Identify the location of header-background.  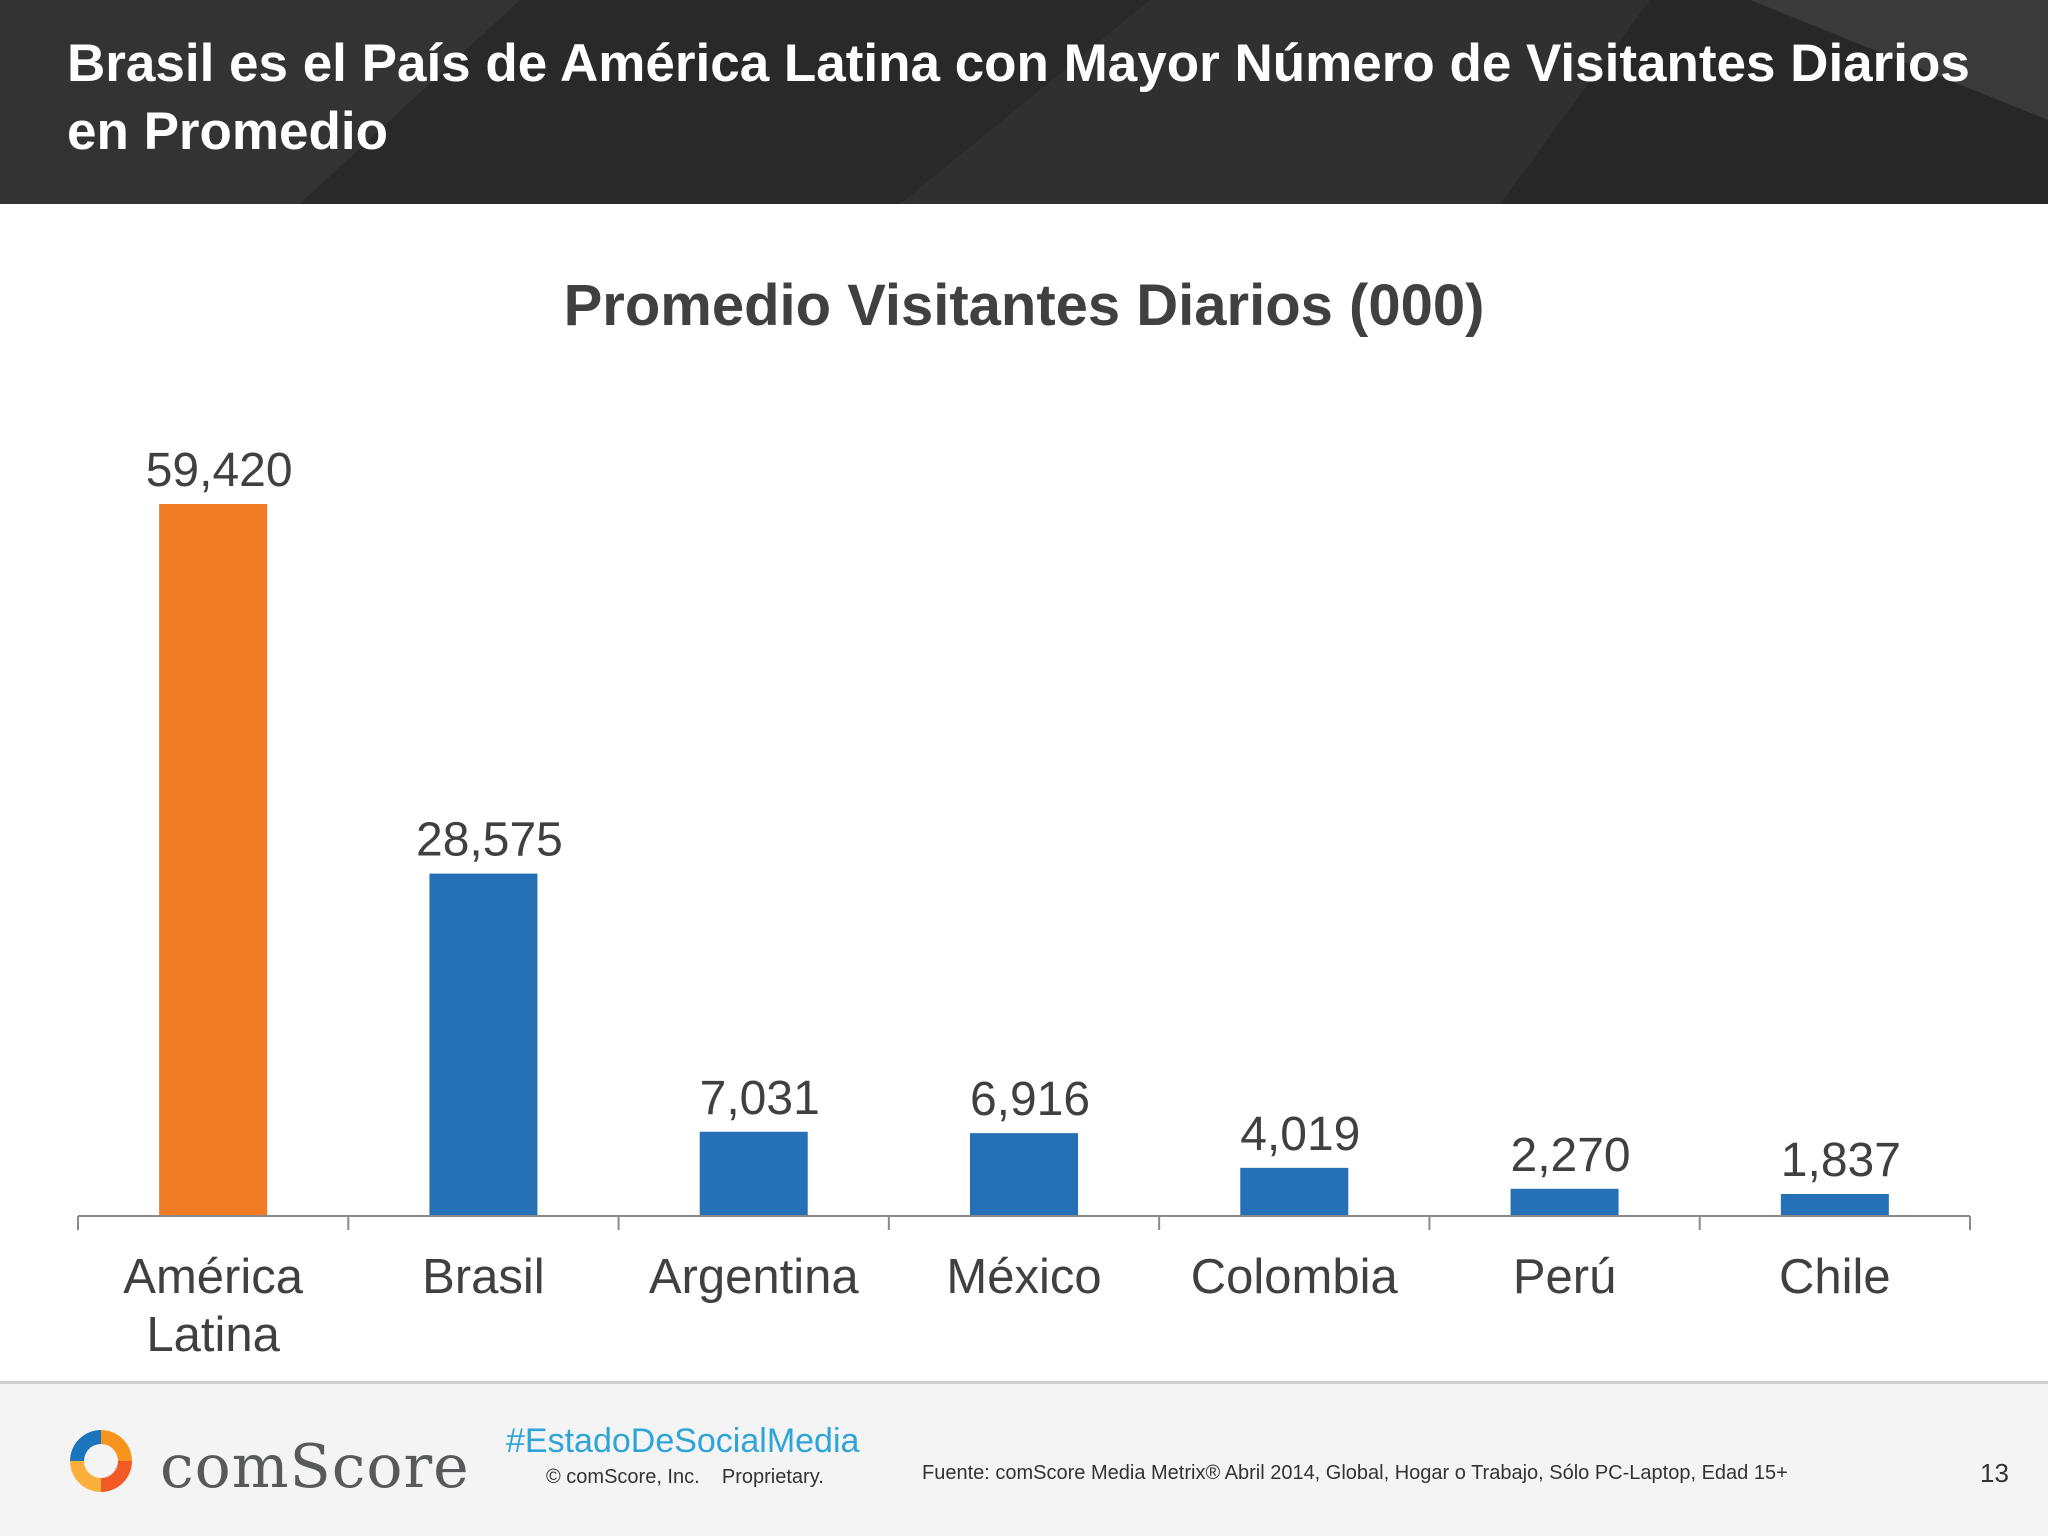
(1024, 102).